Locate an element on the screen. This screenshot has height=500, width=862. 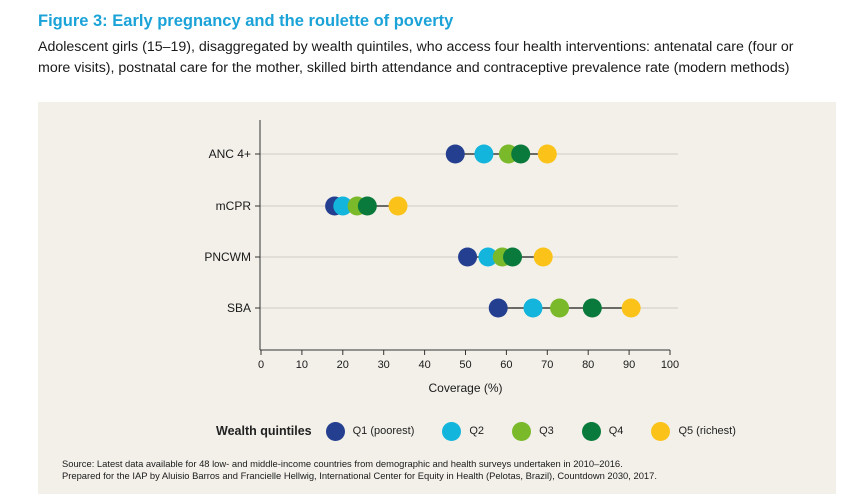
y-tick-label: PNCWM is located at coordinates (227, 257).